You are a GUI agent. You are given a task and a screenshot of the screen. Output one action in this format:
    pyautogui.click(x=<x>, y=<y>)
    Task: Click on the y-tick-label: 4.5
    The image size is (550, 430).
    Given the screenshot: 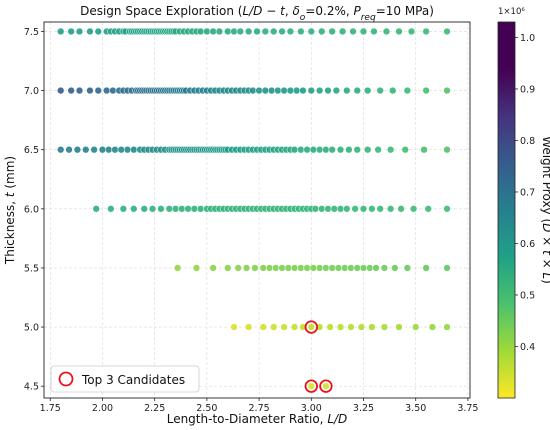 What is the action you would take?
    pyautogui.click(x=31, y=387)
    